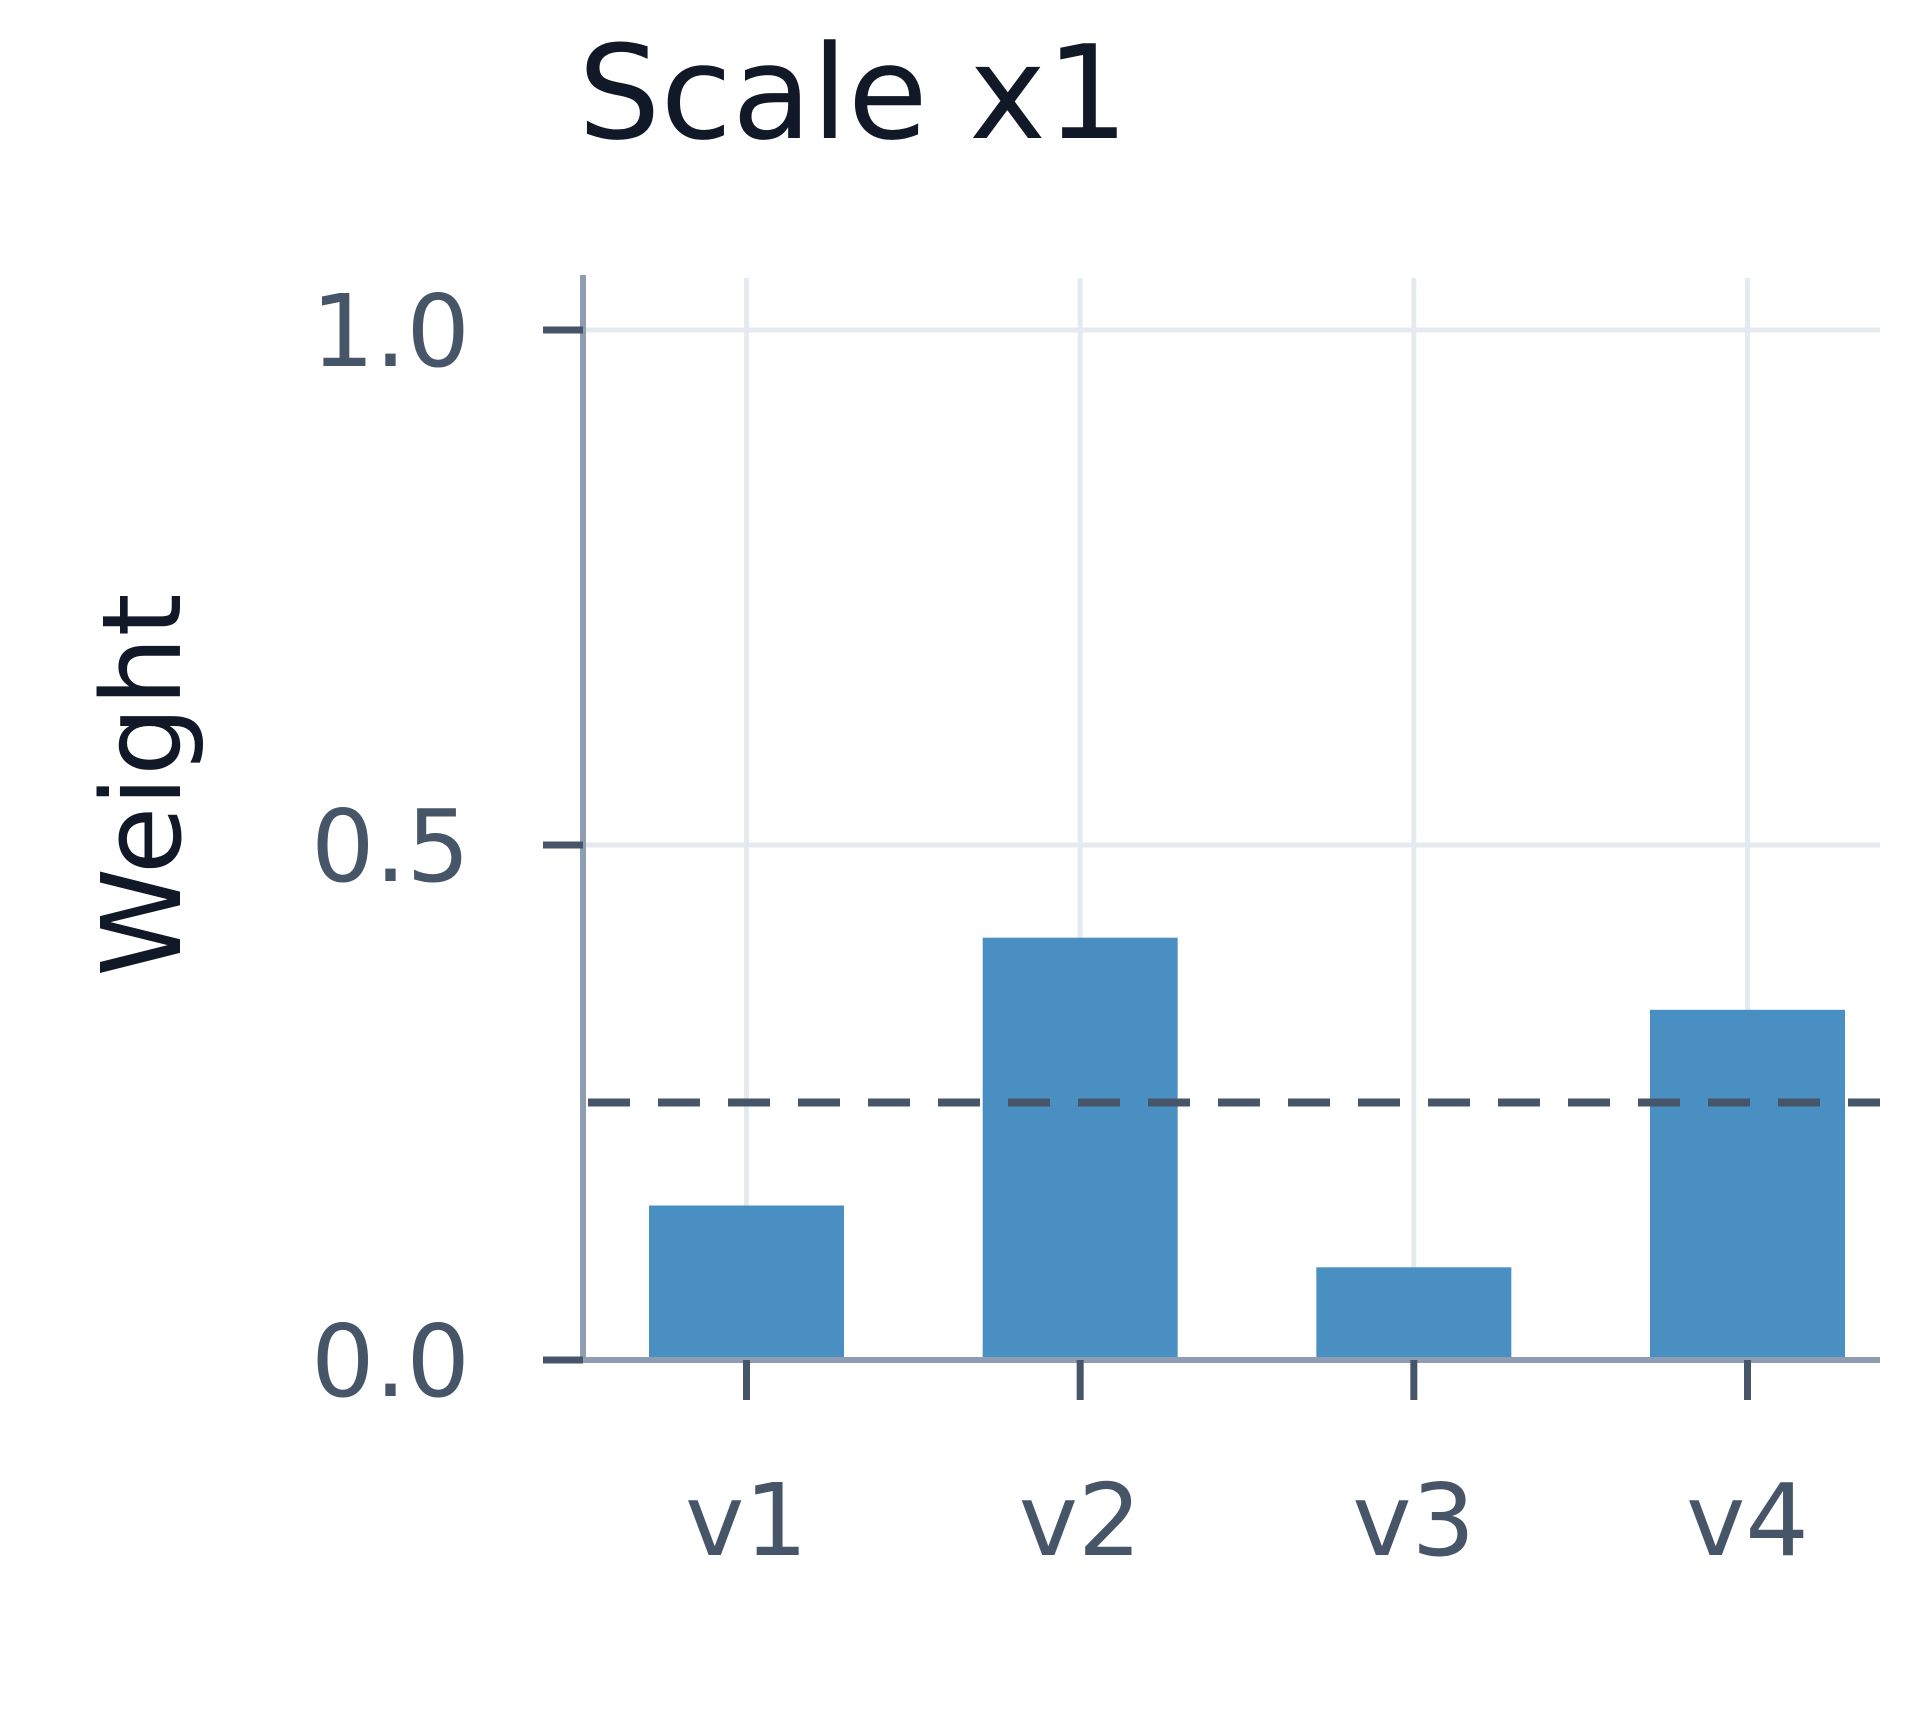 The height and width of the screenshot is (1728, 1920). I want to click on bar-v3, so click(1414, 1313).